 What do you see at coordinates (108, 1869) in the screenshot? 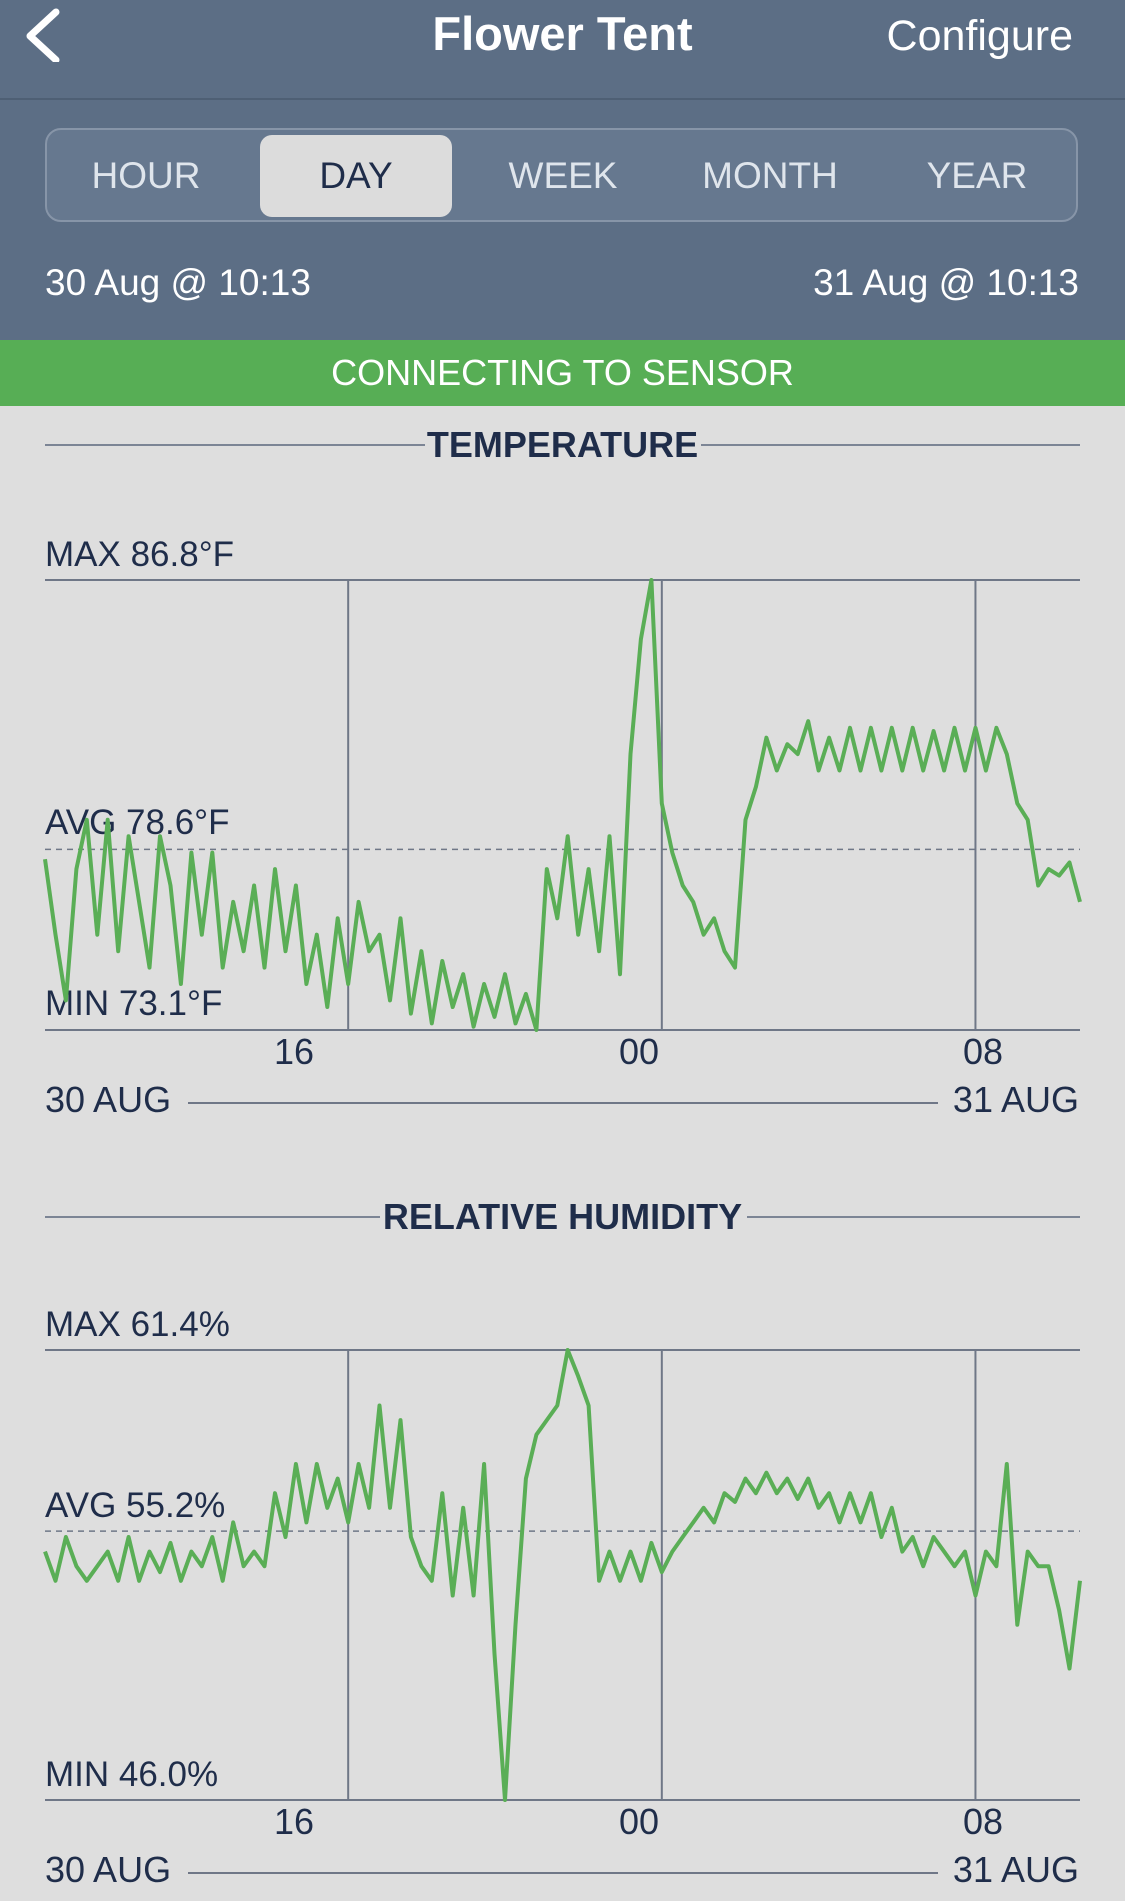
I see `humidity-start-date: 30 AUG` at bounding box center [108, 1869].